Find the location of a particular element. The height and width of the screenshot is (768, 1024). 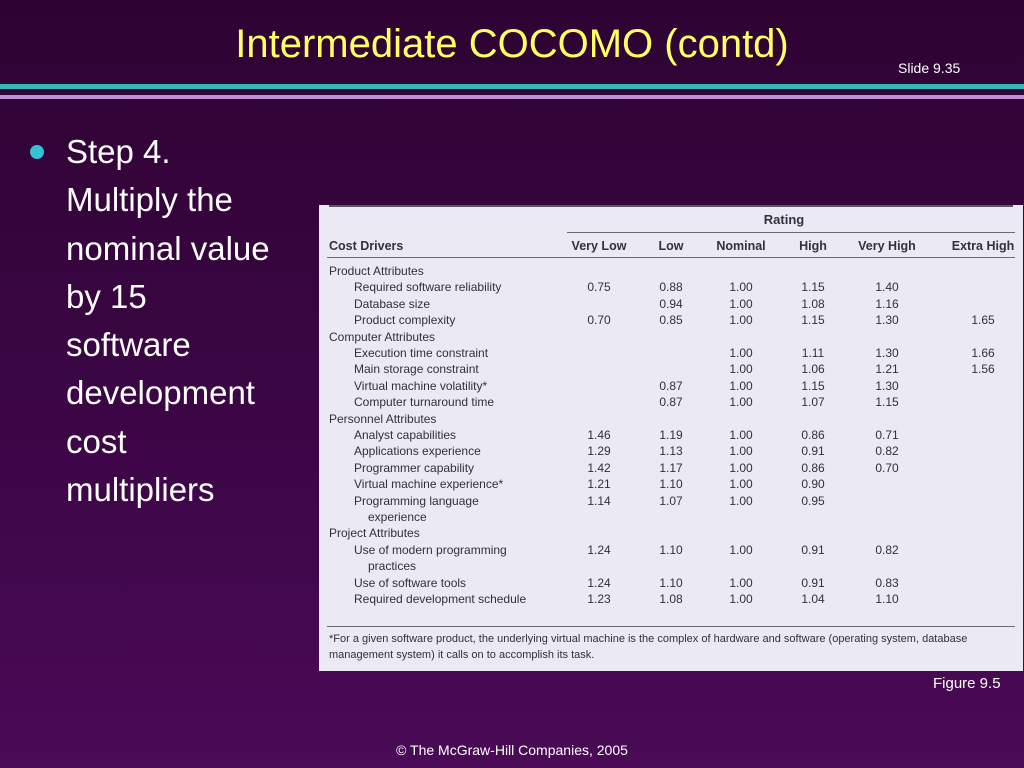

copyright-footer: © The McGraw-Hill Companies, 2005 is located at coordinates (512, 750).